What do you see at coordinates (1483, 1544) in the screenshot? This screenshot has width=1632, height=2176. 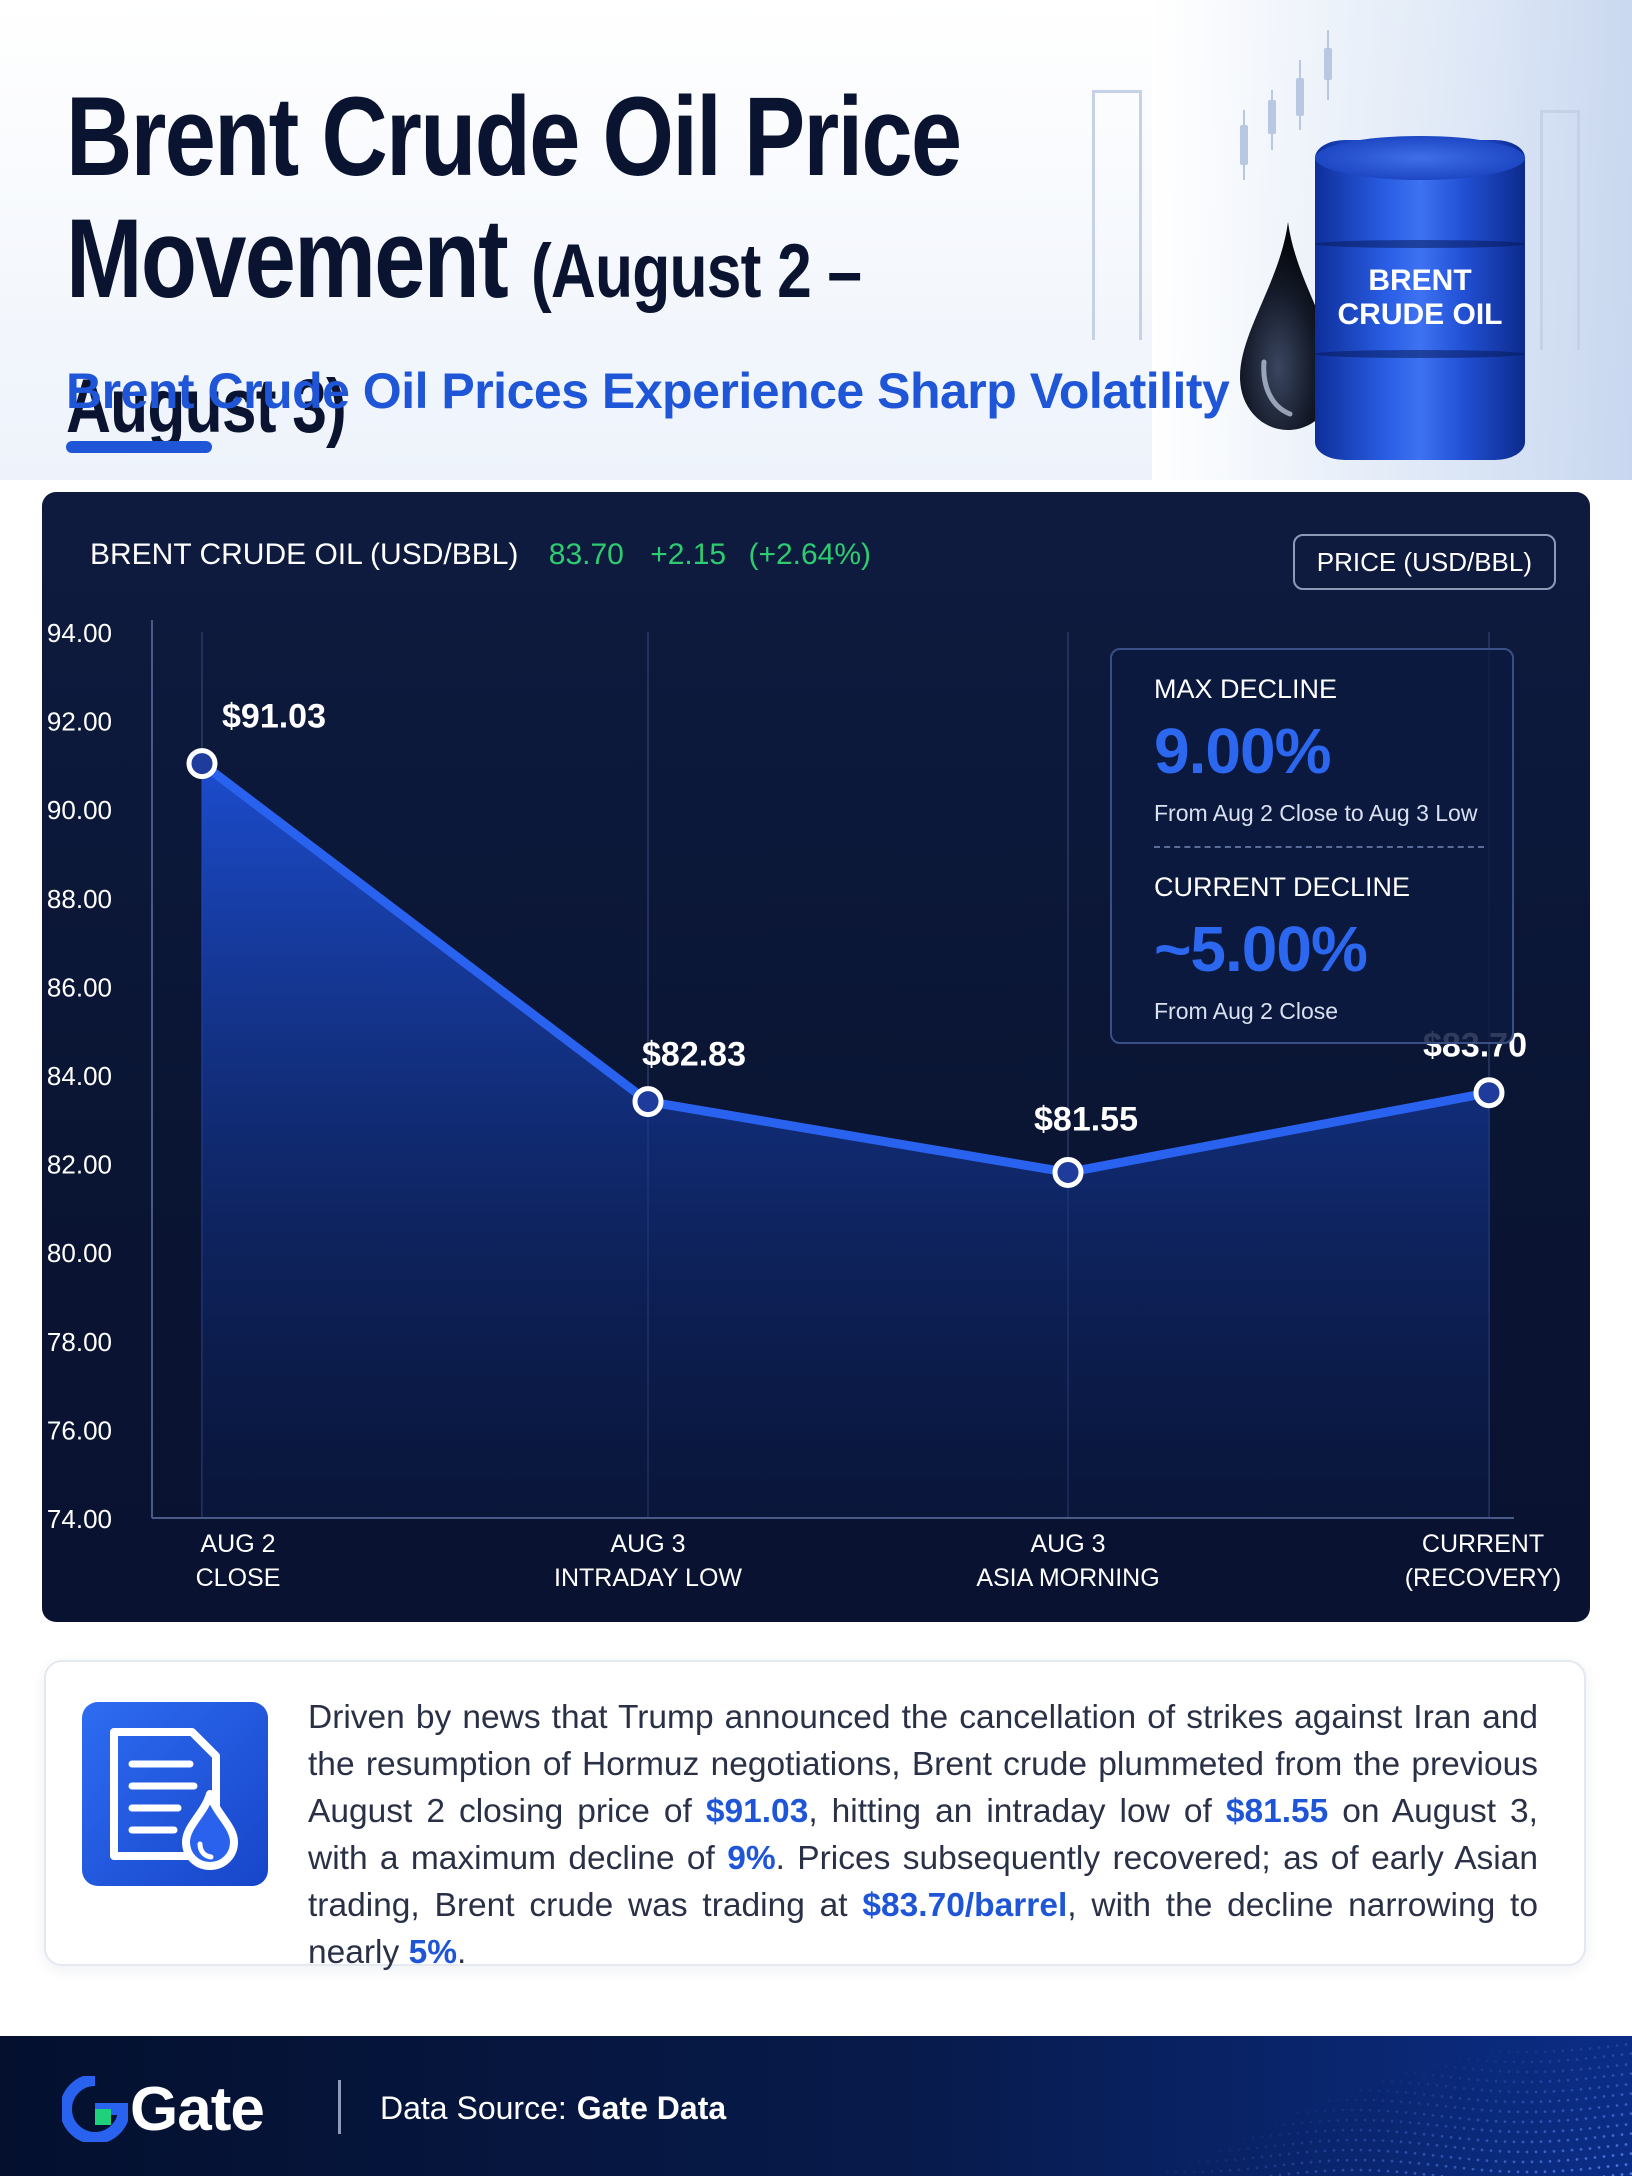 I see `x-tick-label: CURRENT` at bounding box center [1483, 1544].